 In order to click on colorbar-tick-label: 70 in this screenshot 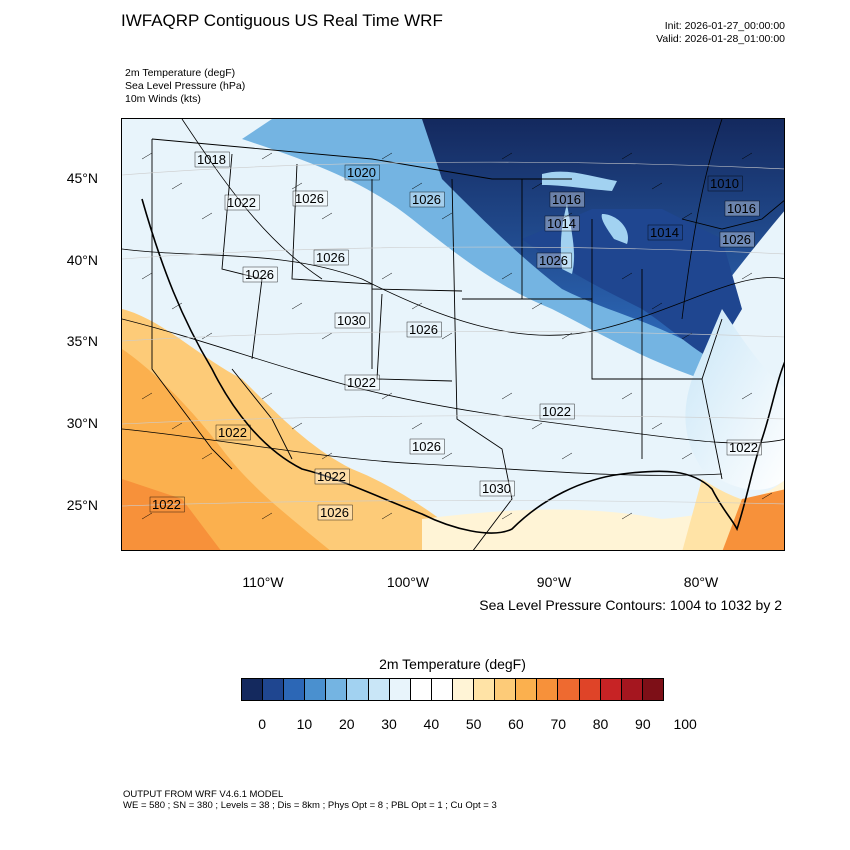, I will do `click(558, 724)`.